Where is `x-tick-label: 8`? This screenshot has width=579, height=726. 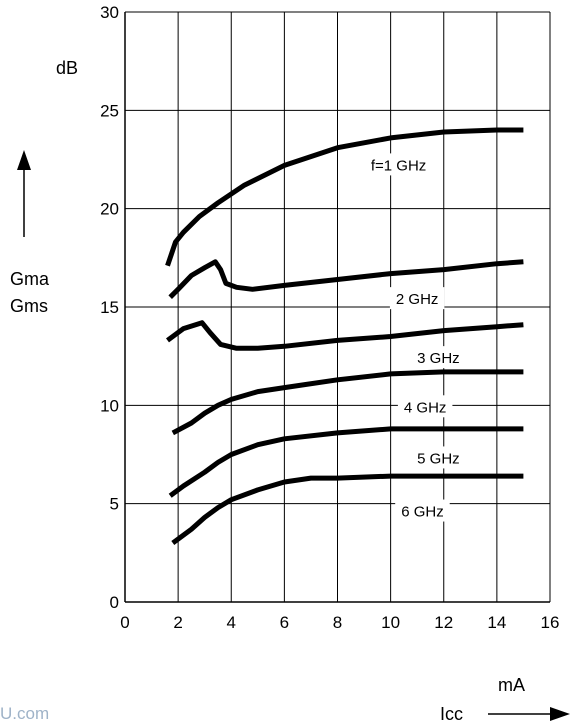 x-tick-label: 8 is located at coordinates (337, 622).